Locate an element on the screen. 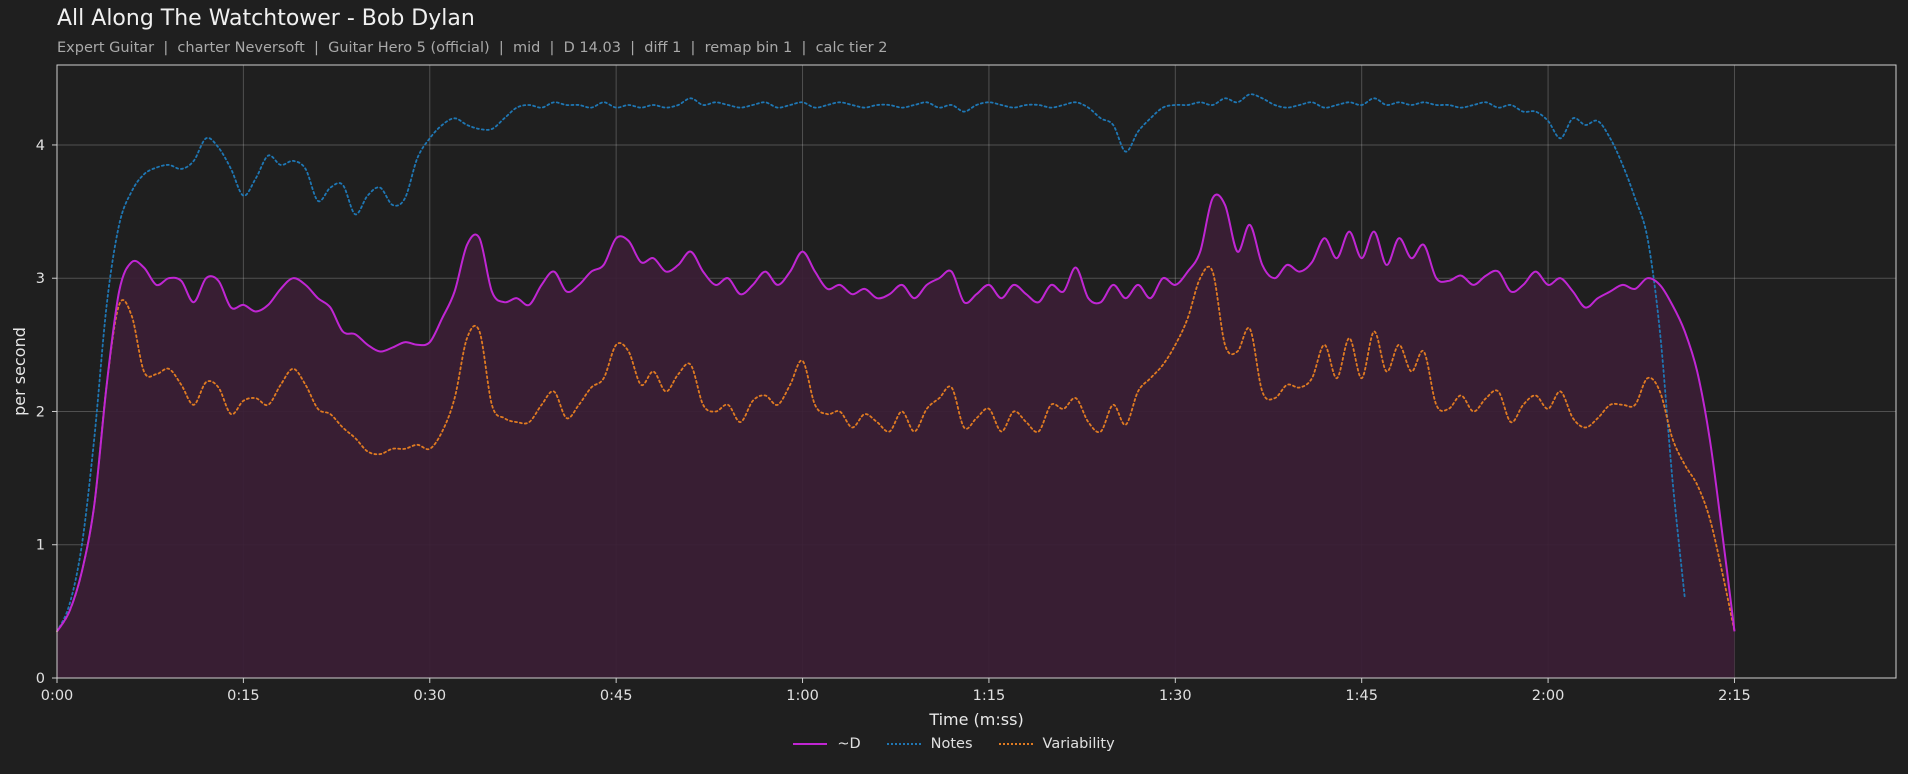  x-tick-label: 1:00 is located at coordinates (802, 696).